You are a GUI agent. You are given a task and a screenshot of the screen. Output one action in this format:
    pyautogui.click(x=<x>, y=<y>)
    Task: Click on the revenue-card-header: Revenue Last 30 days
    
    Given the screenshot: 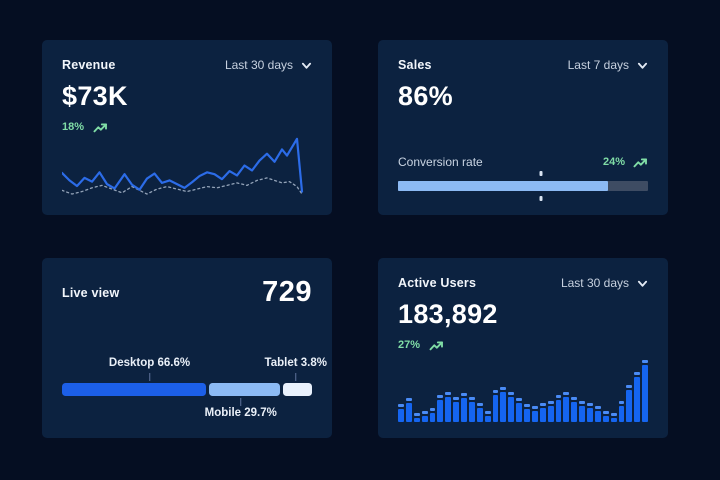 What is the action you would take?
    pyautogui.click(x=187, y=65)
    